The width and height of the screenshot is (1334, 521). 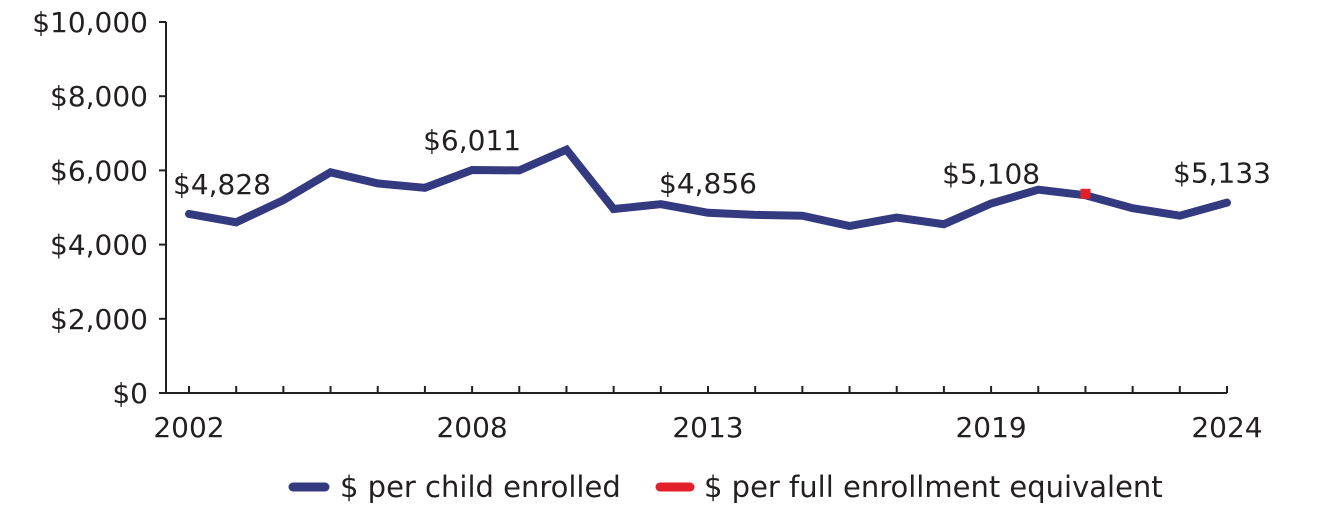 I want to click on data-label: $6,011, so click(x=472, y=140).